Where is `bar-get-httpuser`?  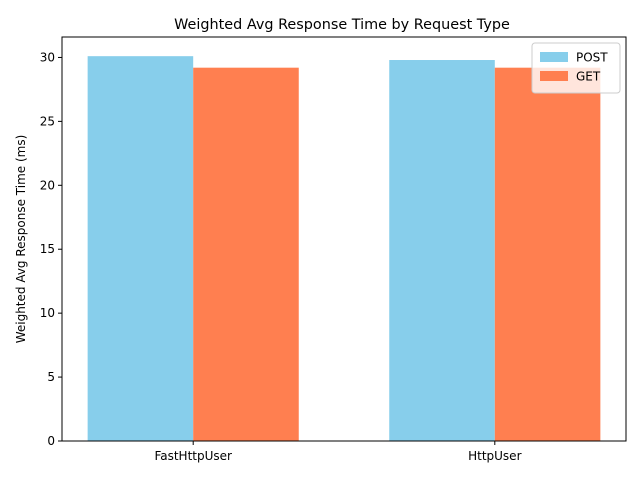
bar-get-httpuser is located at coordinates (547, 254).